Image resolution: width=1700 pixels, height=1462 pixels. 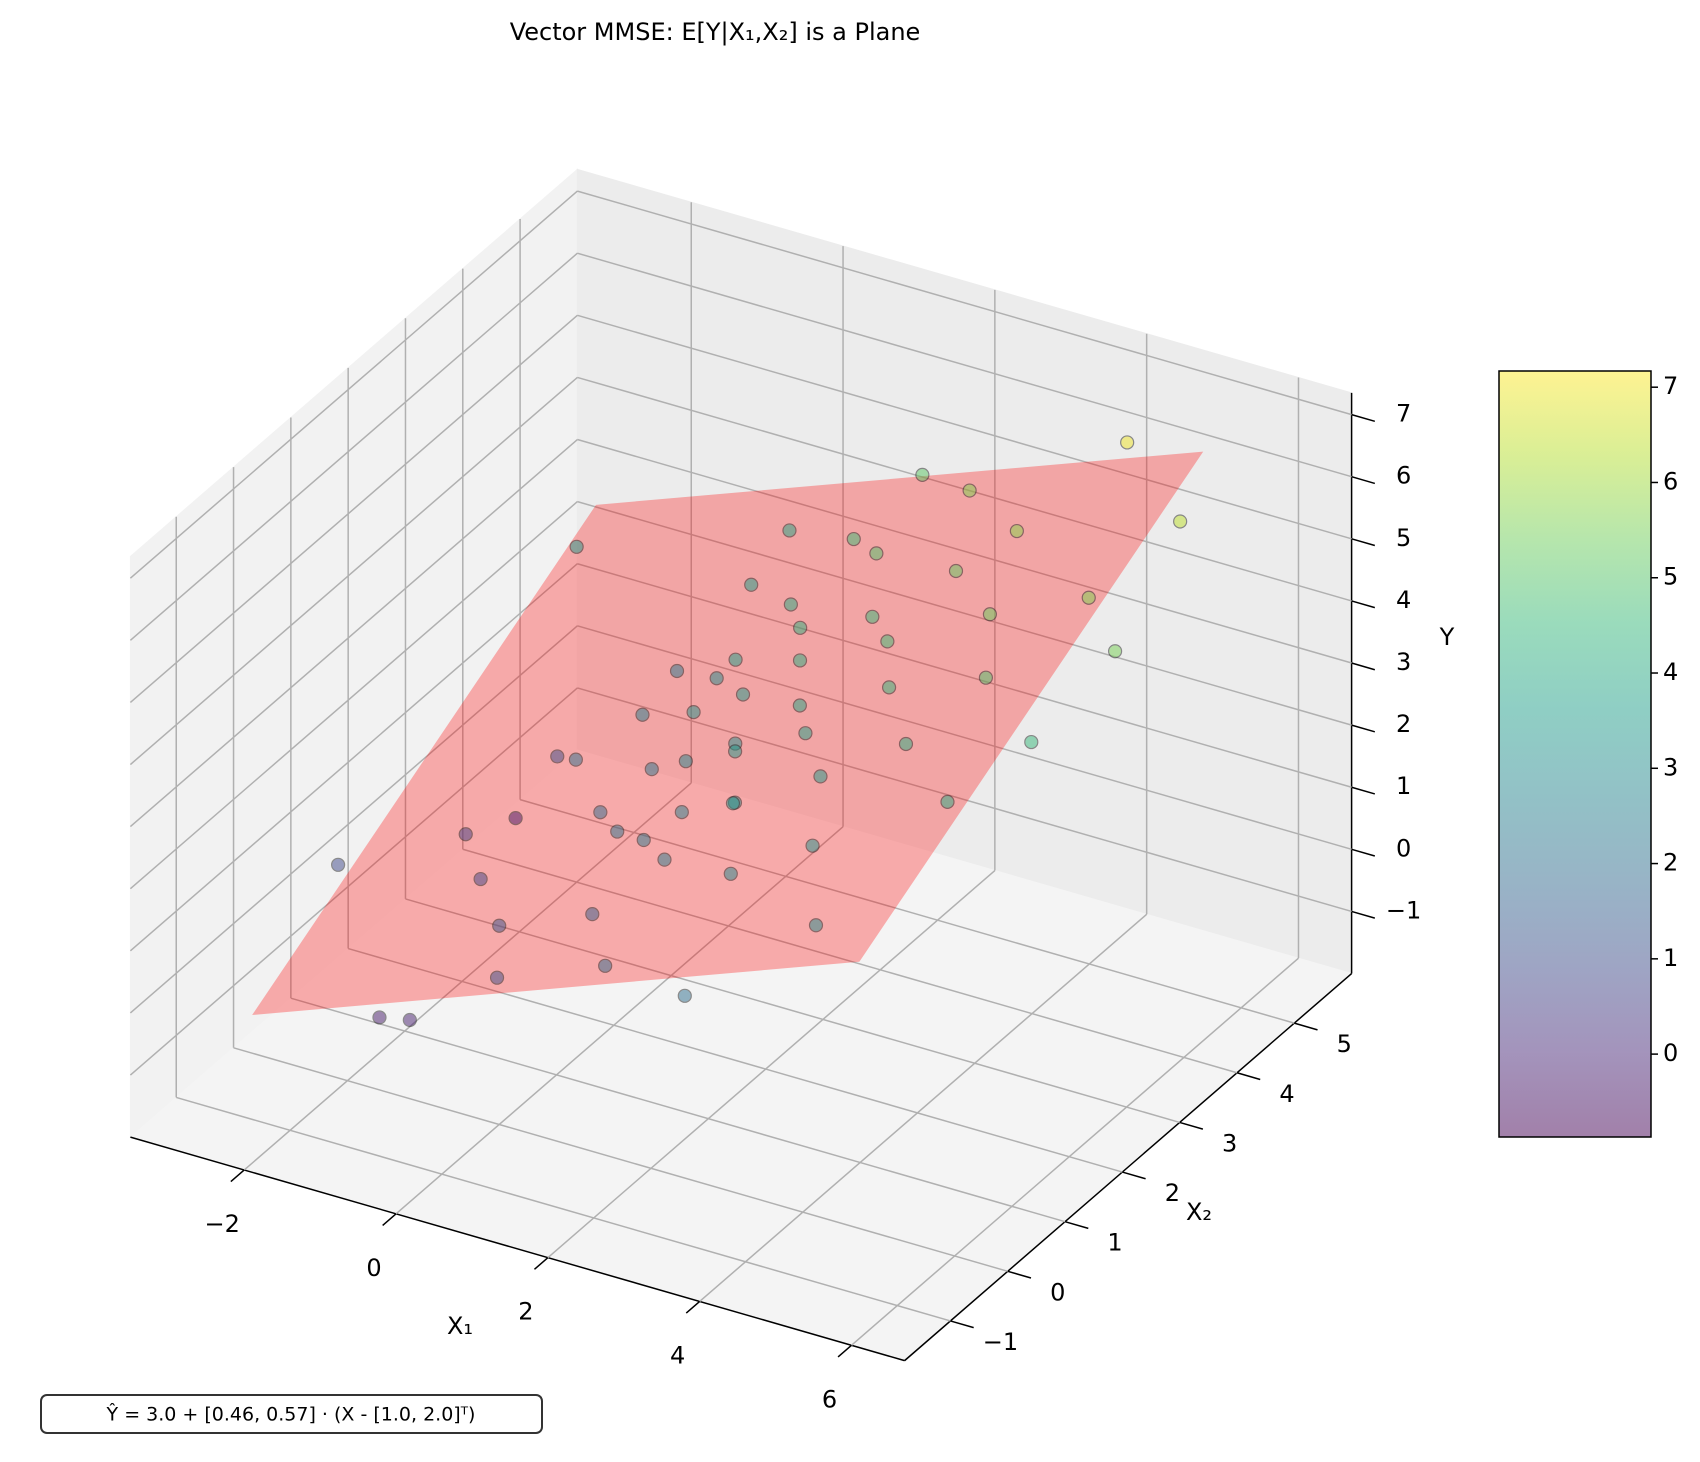 What do you see at coordinates (1670, 958) in the screenshot?
I see `colorbar-tick-label: 1` at bounding box center [1670, 958].